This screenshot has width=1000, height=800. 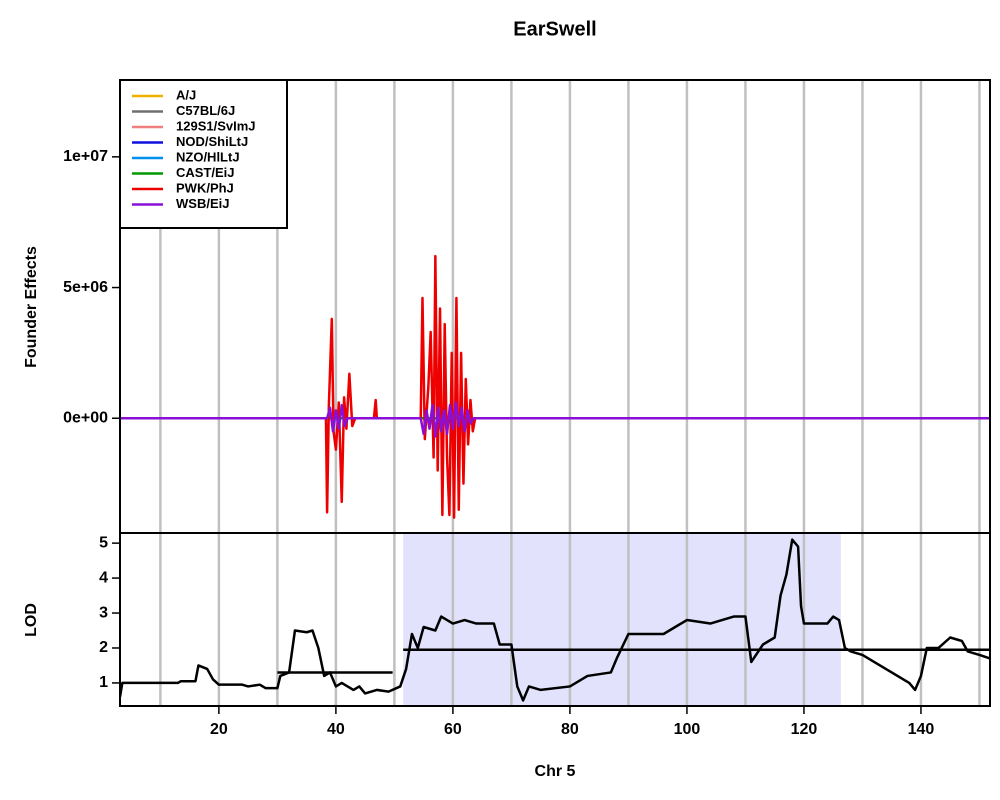 What do you see at coordinates (186, 94) in the screenshot?
I see `legend-label: A/J` at bounding box center [186, 94].